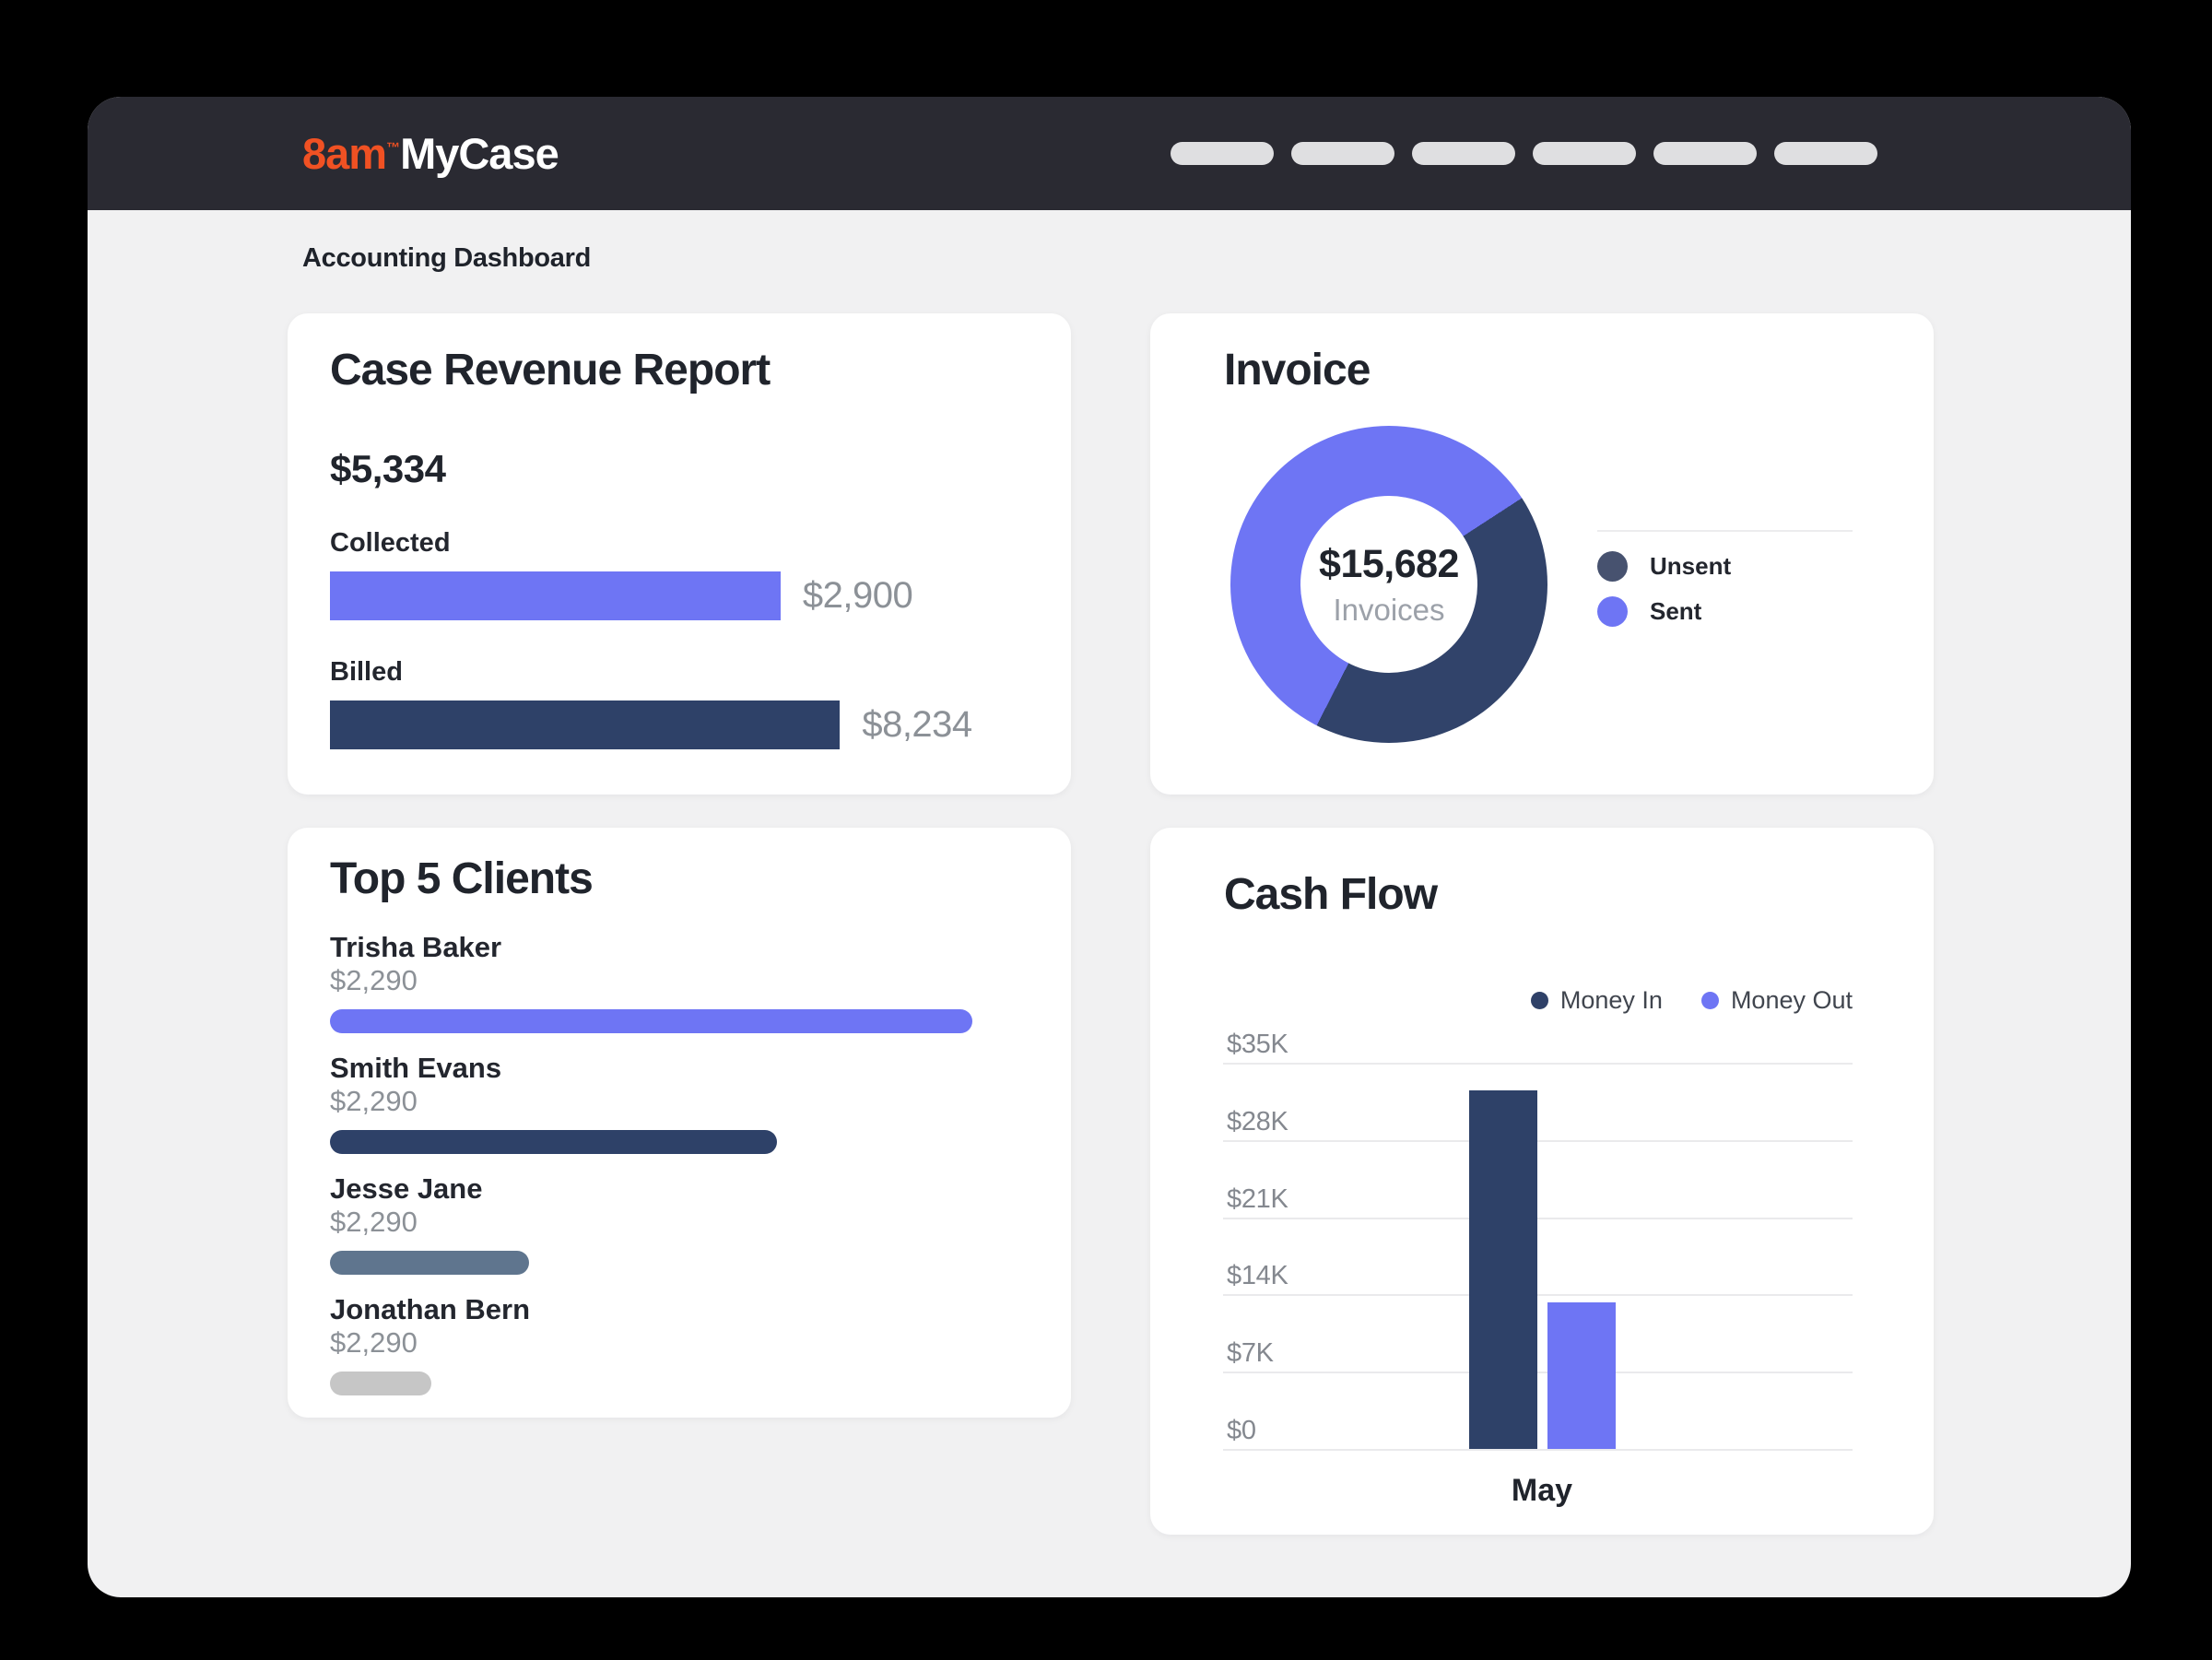  What do you see at coordinates (390, 542) in the screenshot?
I see `case-revenue-row-label: Collected` at bounding box center [390, 542].